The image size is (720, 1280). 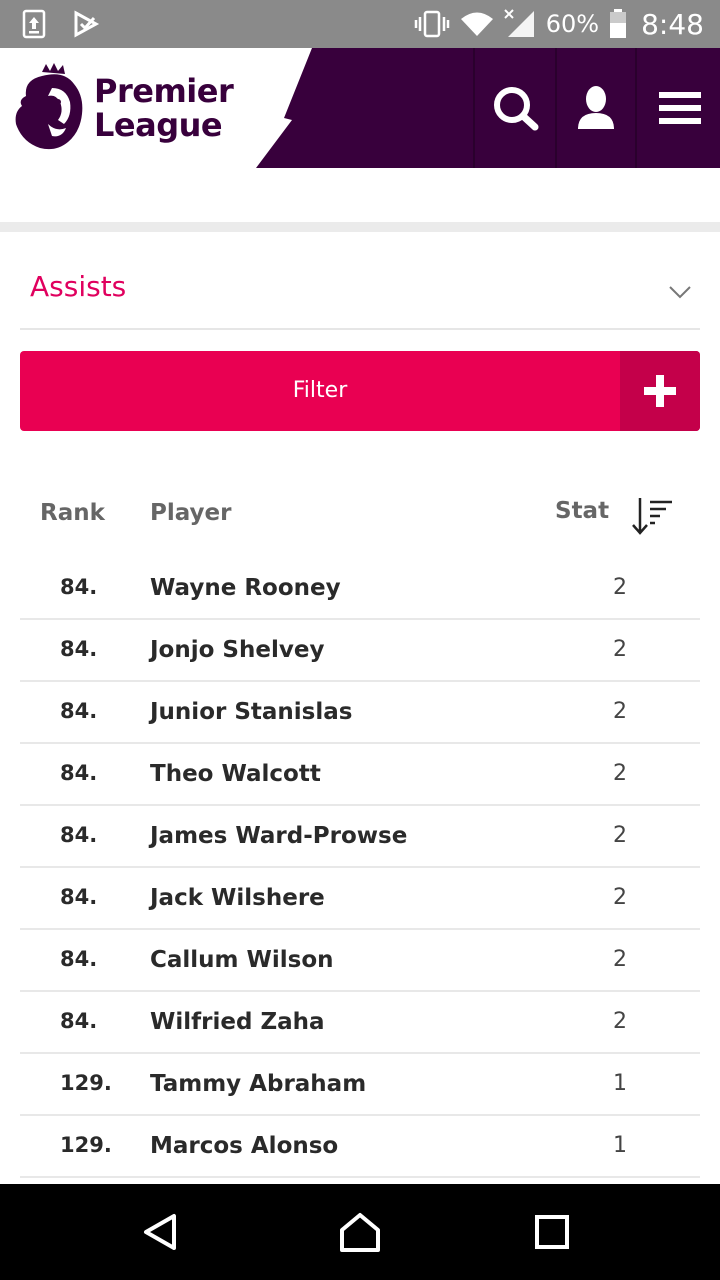 What do you see at coordinates (360, 227) in the screenshot?
I see `section-divider` at bounding box center [360, 227].